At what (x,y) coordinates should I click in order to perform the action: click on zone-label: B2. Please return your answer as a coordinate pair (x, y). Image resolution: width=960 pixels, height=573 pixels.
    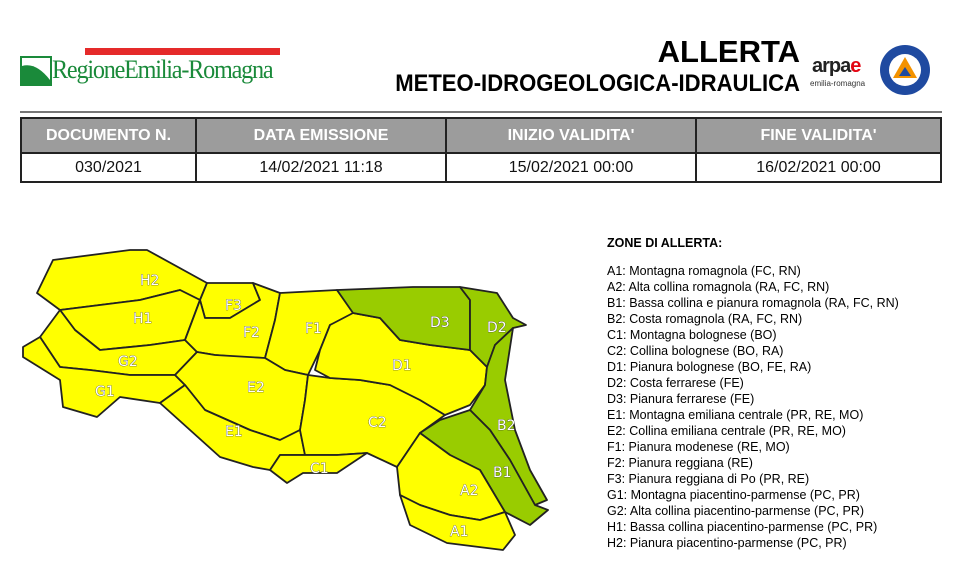
    Looking at the image, I should click on (506, 426).